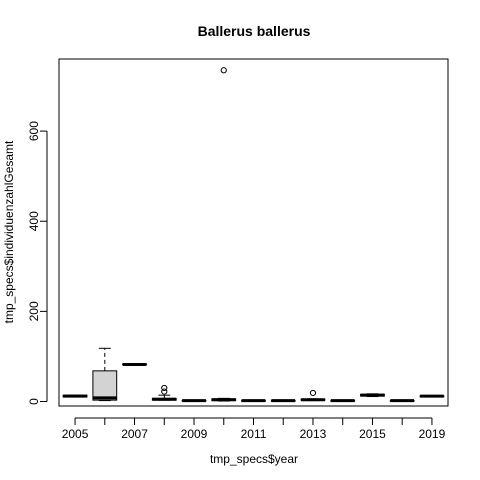 This screenshot has height=480, width=480. I want to click on box-2014, so click(343, 401).